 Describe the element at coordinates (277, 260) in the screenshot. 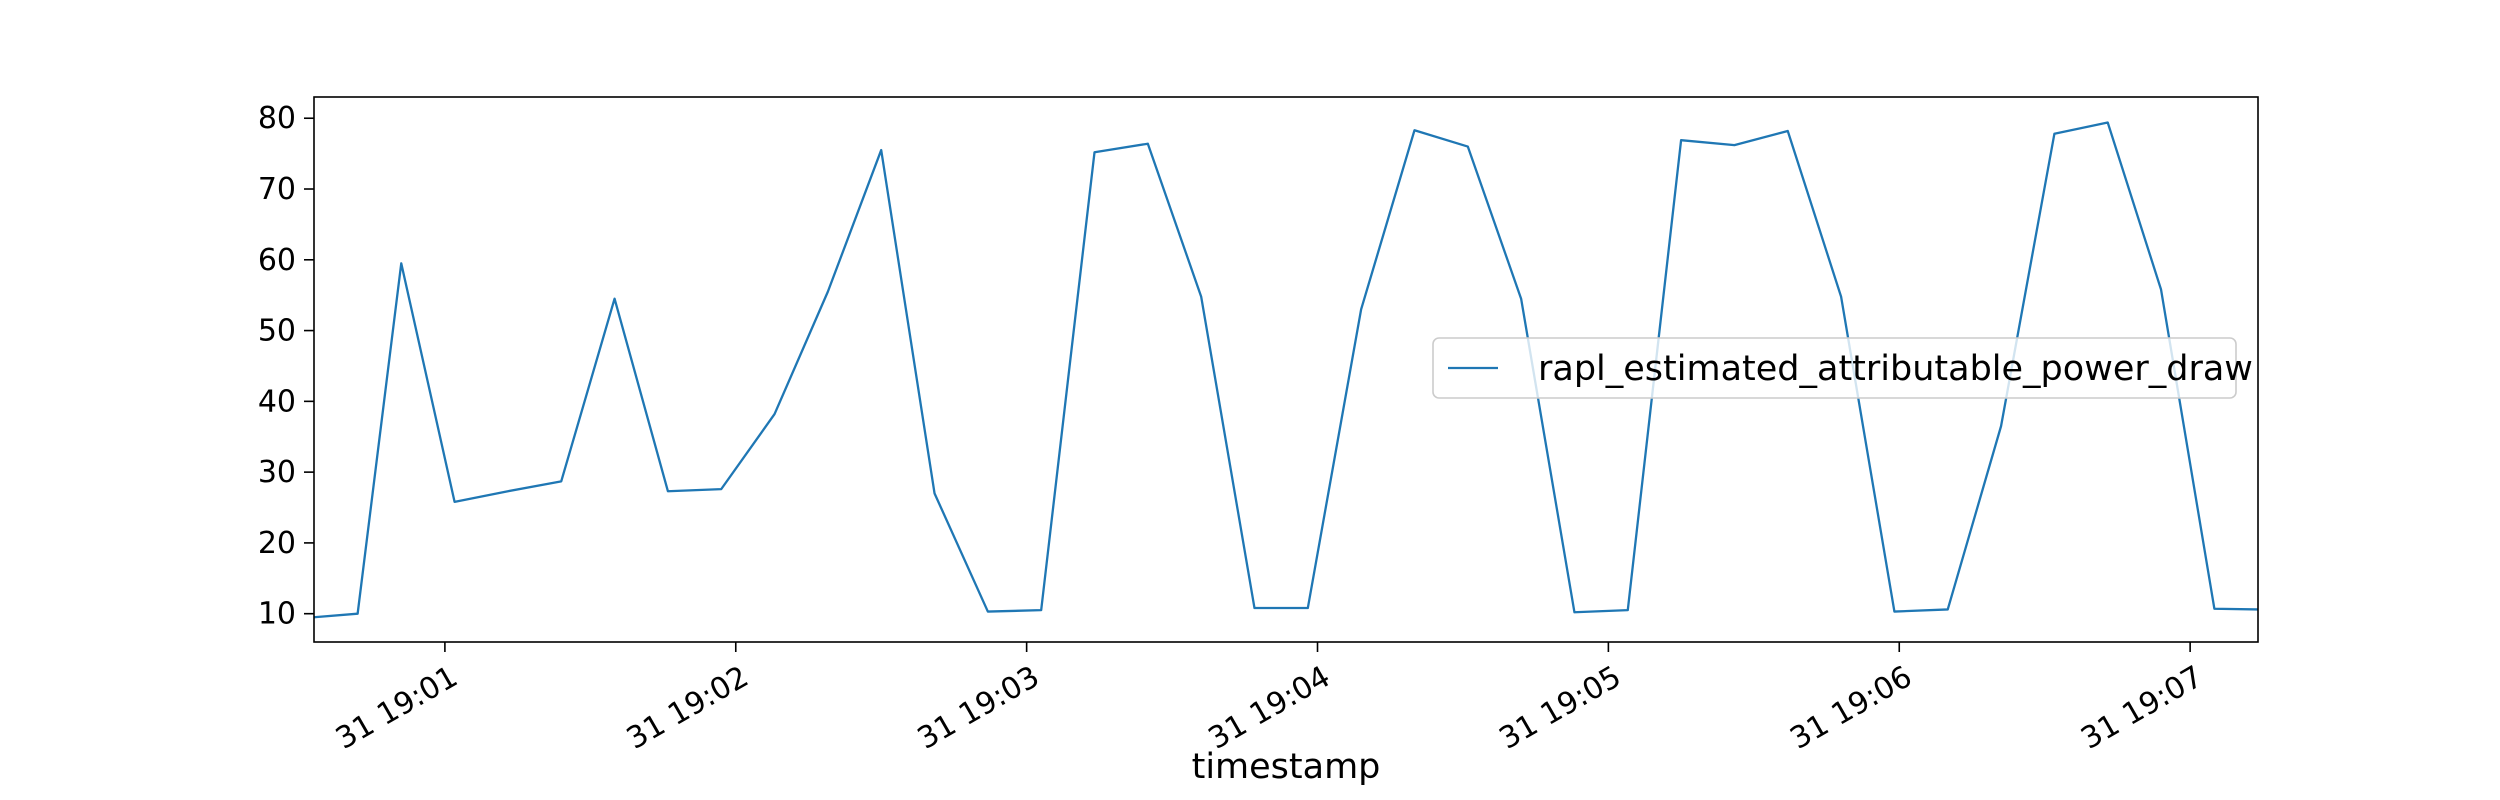

I see `y-tick-label: 60` at that location.